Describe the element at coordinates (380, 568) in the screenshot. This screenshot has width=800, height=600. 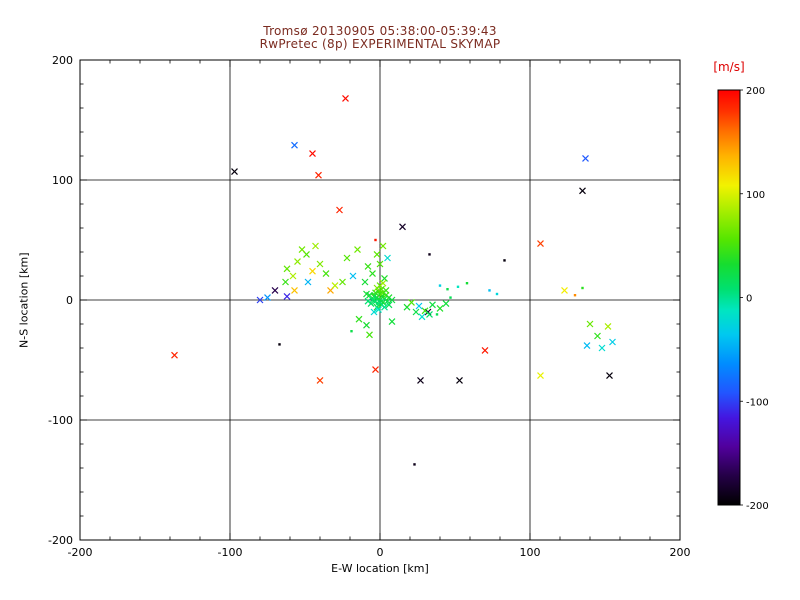
I see `x-axis-label: E-W location [km]` at that location.